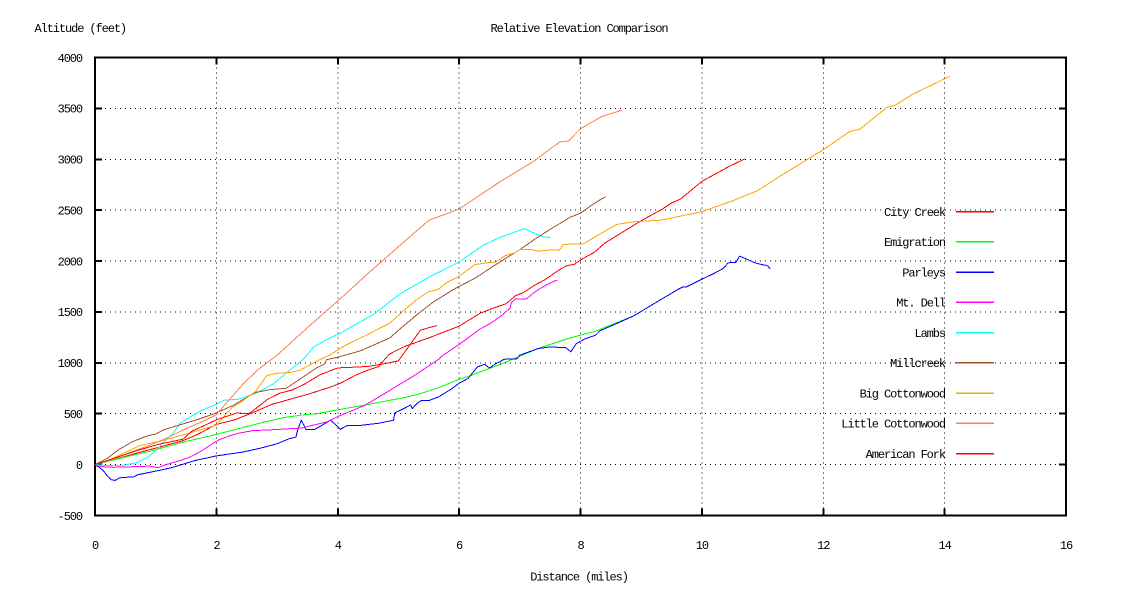  I want to click on svg-text: 8, so click(580, 546).